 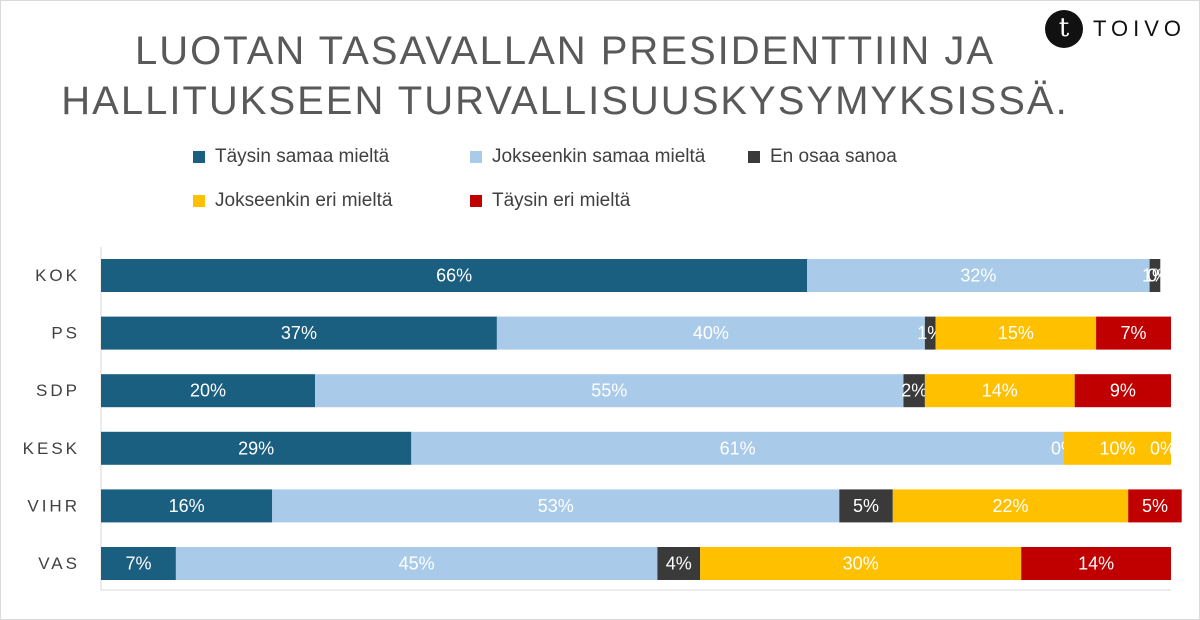 I want to click on category-label-kok: KOK, so click(x=57, y=275).